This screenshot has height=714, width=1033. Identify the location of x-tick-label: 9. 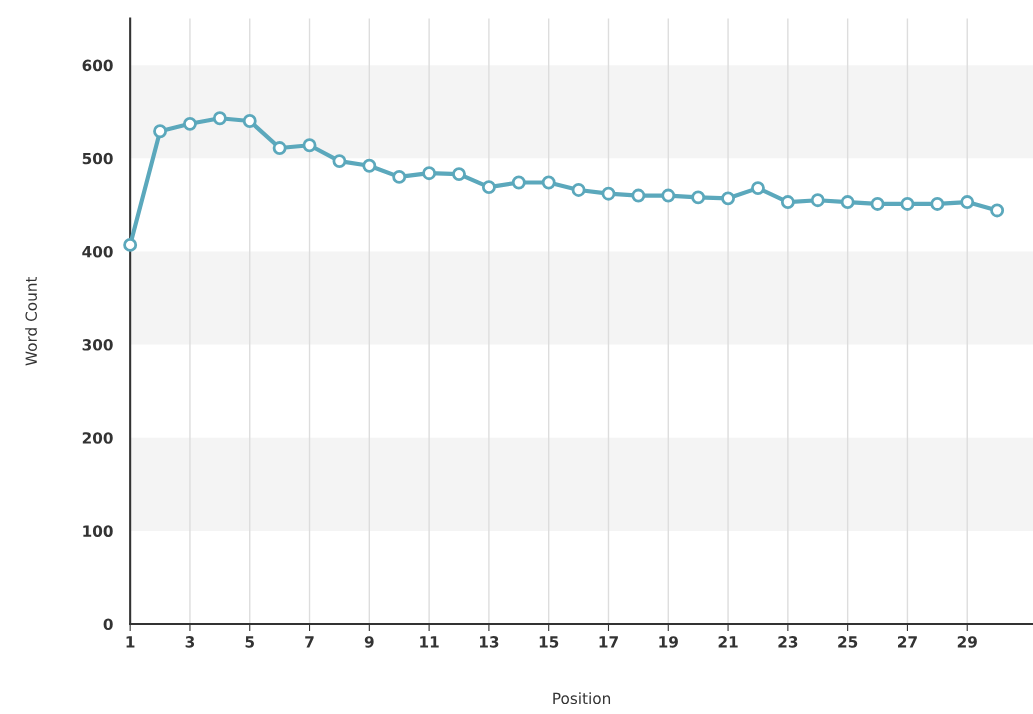
(369, 642).